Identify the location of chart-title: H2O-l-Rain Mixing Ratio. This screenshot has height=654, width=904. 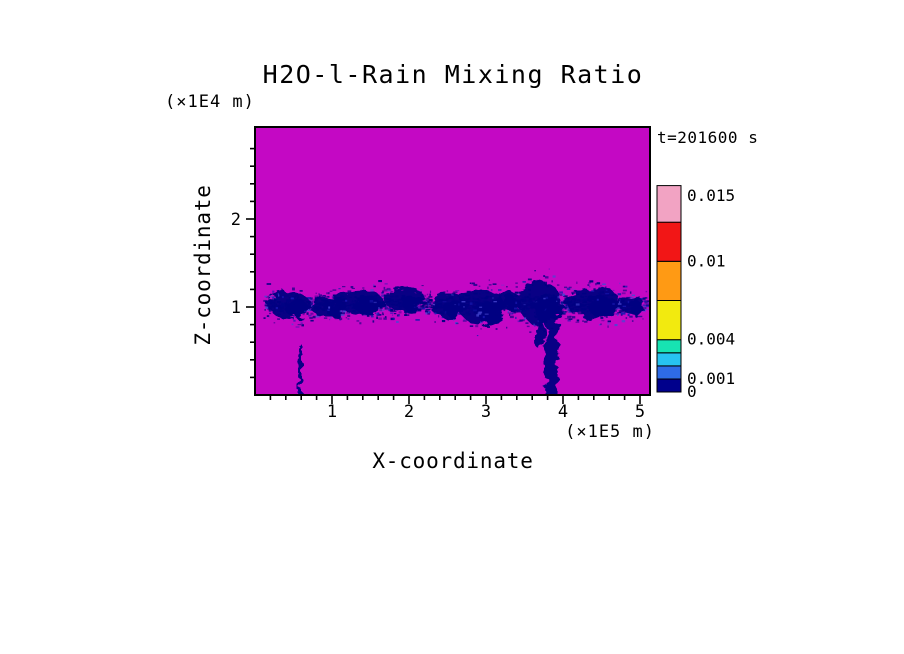
(453, 74).